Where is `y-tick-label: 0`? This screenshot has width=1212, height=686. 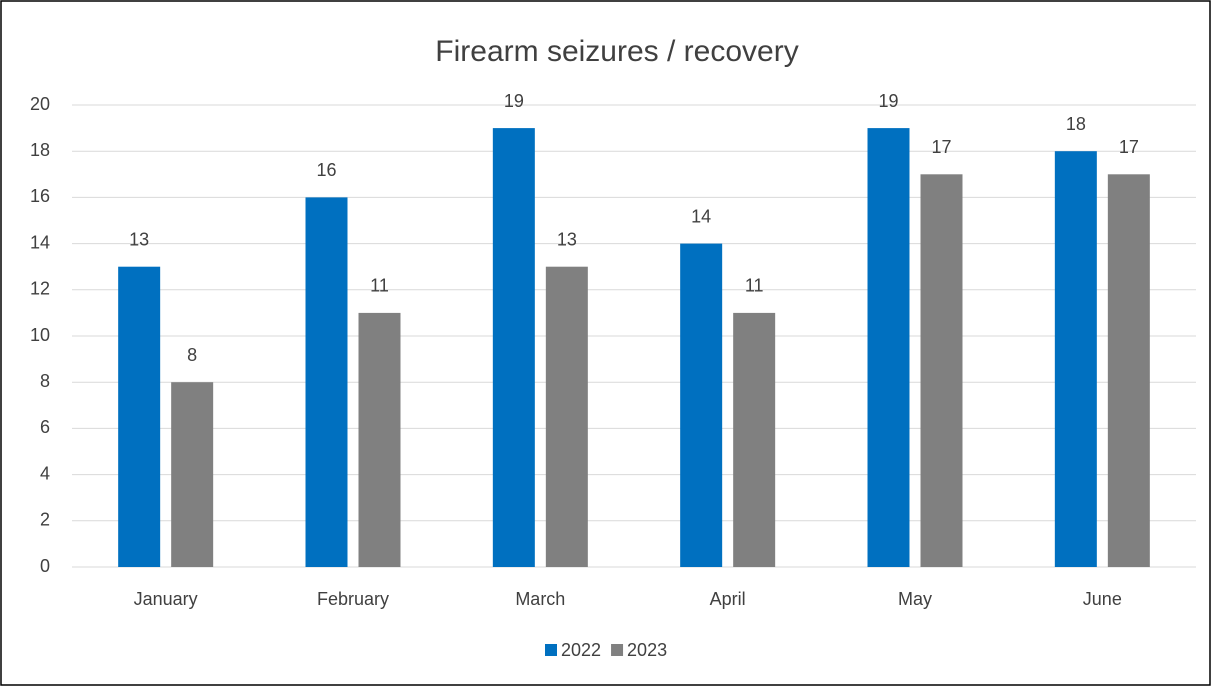 y-tick-label: 0 is located at coordinates (45, 566).